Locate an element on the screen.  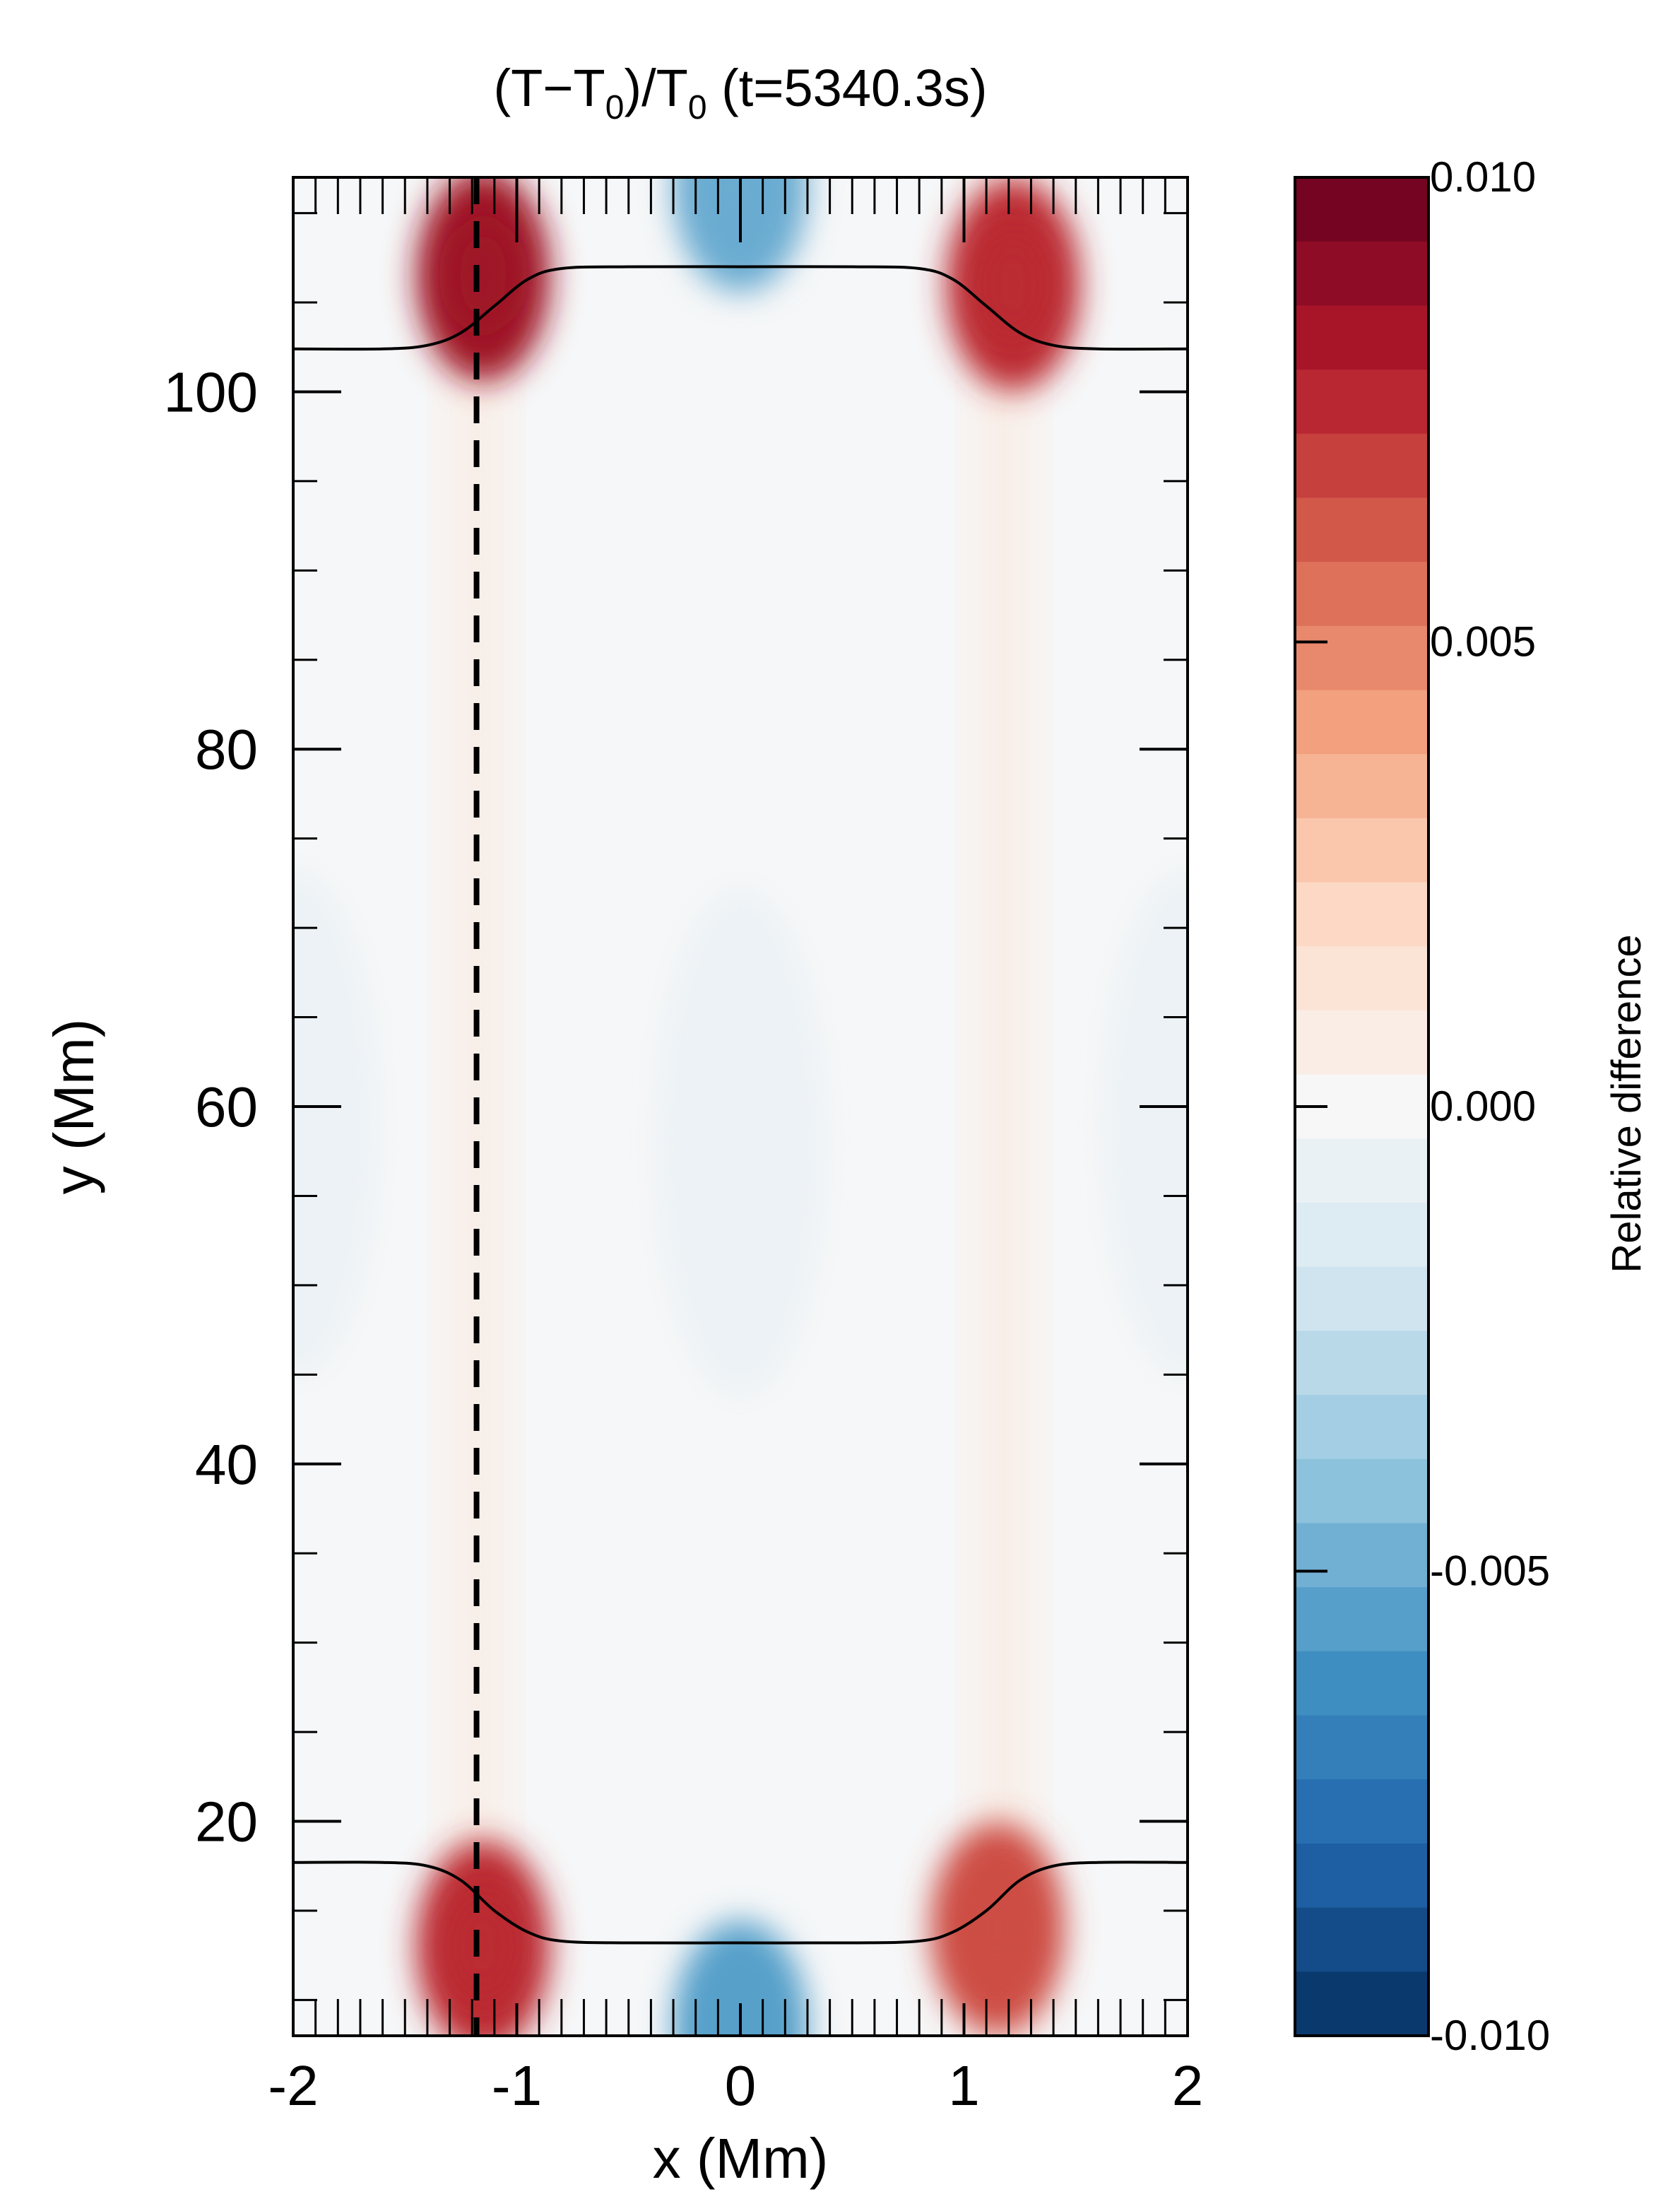
right-bottom-hotspot-core is located at coordinates (997, 1928).